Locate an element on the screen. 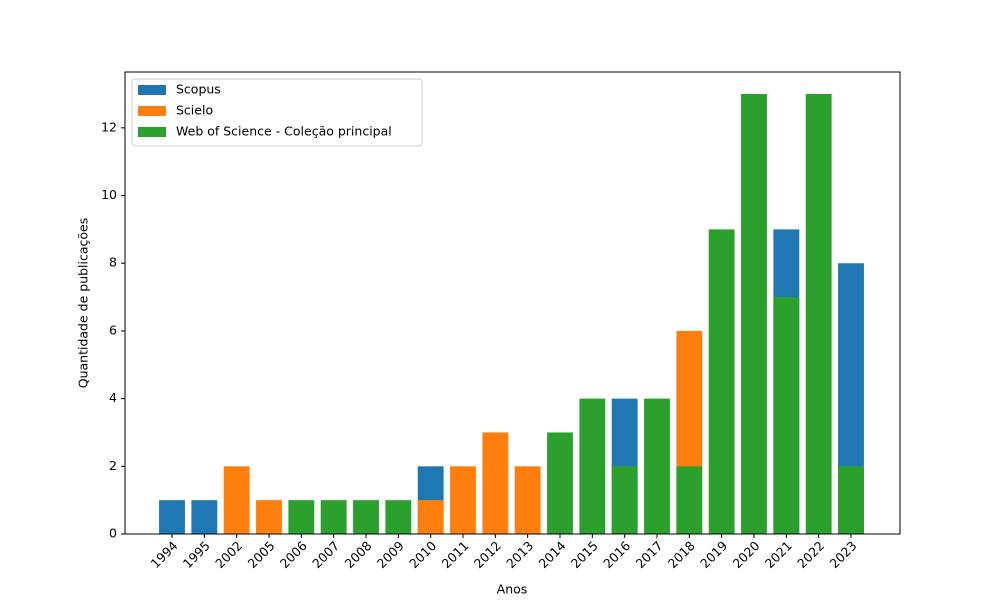 Image resolution: width=1000 pixels, height=600 pixels. x-tick-label: 2023 is located at coordinates (842, 554).